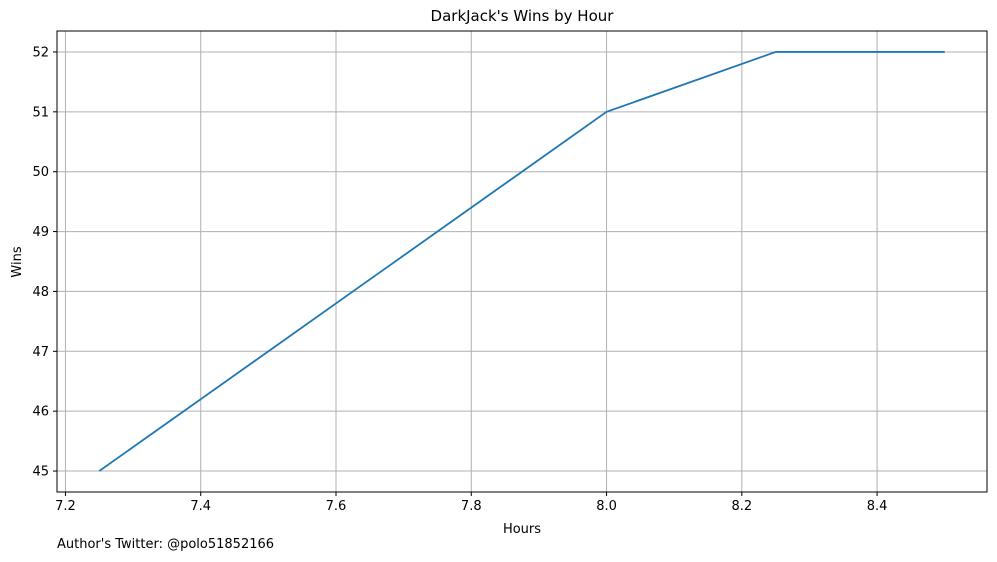 The image size is (997, 562). I want to click on x-tick-label: 7.4, so click(200, 506).